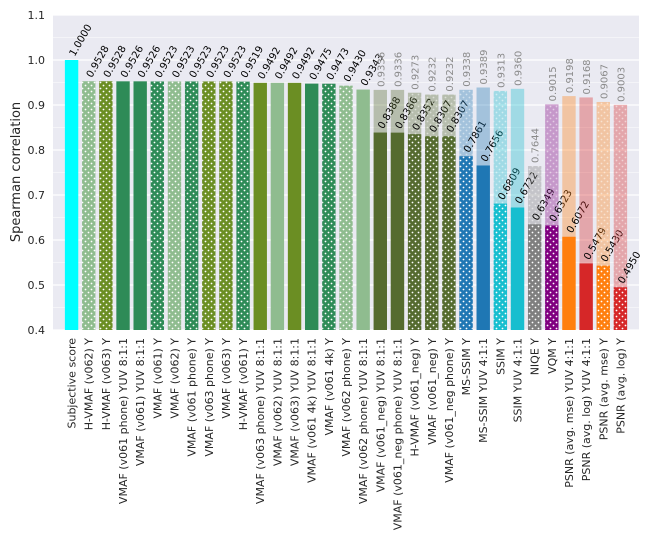  What do you see at coordinates (37, 150) in the screenshot?
I see `y-tick-label: 0.8` at bounding box center [37, 150].